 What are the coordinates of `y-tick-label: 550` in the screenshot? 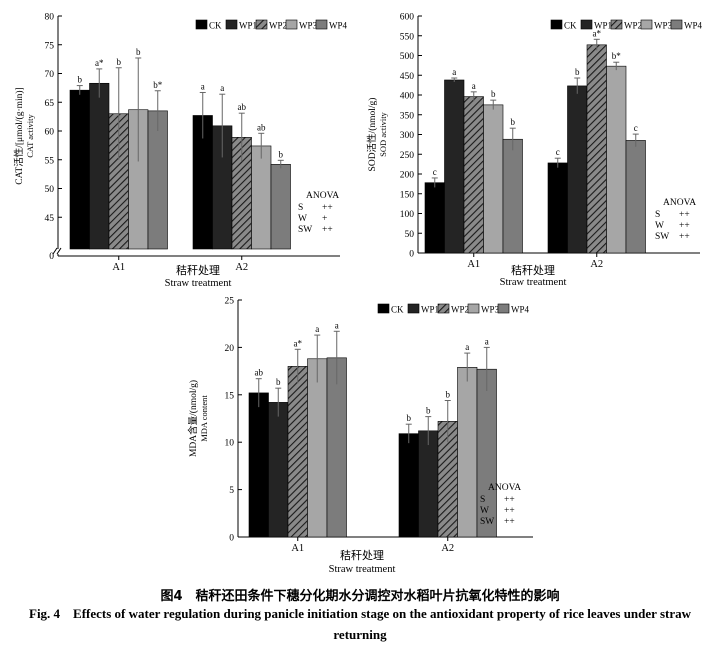 It's located at (407, 37).